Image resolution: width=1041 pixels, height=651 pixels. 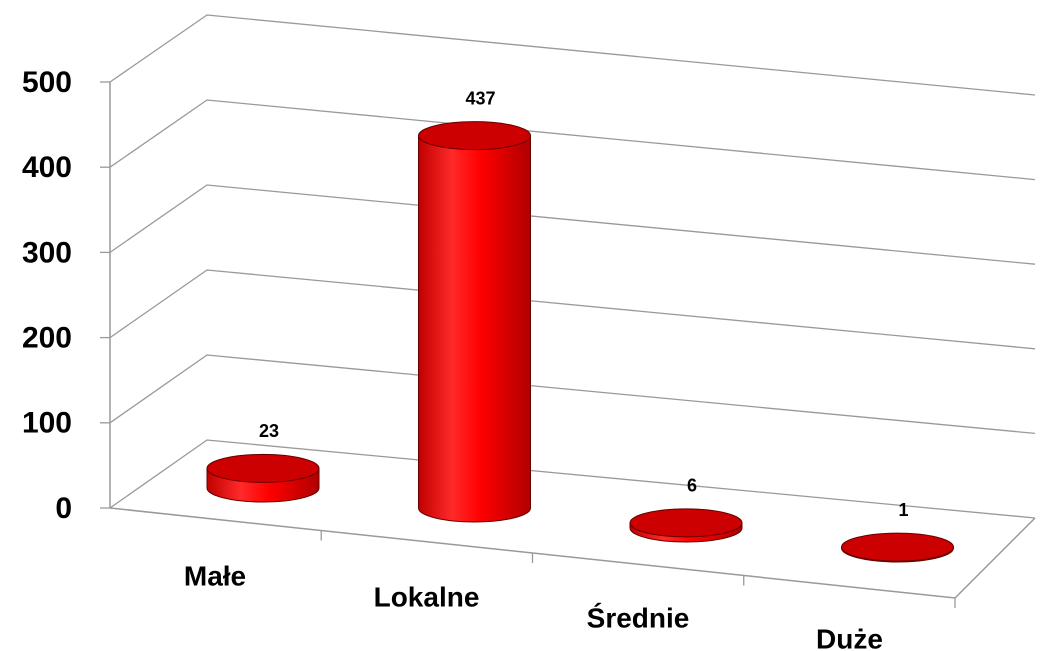 What do you see at coordinates (47, 82) in the screenshot?
I see `y-tick-label: 500` at bounding box center [47, 82].